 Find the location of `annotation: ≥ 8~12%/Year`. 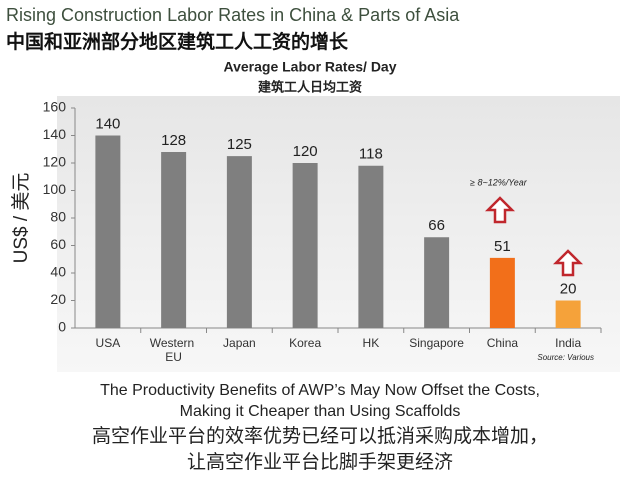

annotation: ≥ 8~12%/Year is located at coordinates (499, 182).